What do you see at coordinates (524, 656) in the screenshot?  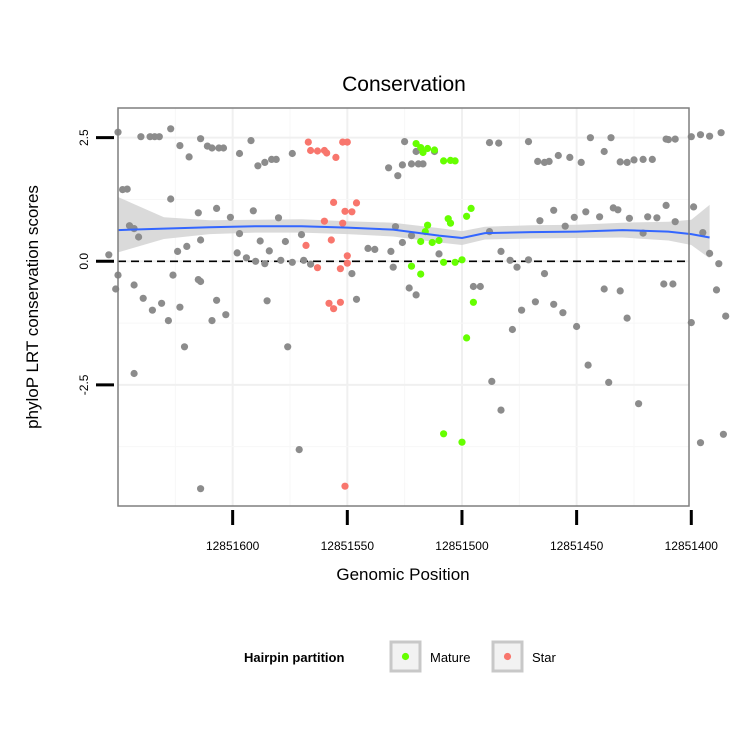 I see `legend-item-star: Star` at bounding box center [524, 656].